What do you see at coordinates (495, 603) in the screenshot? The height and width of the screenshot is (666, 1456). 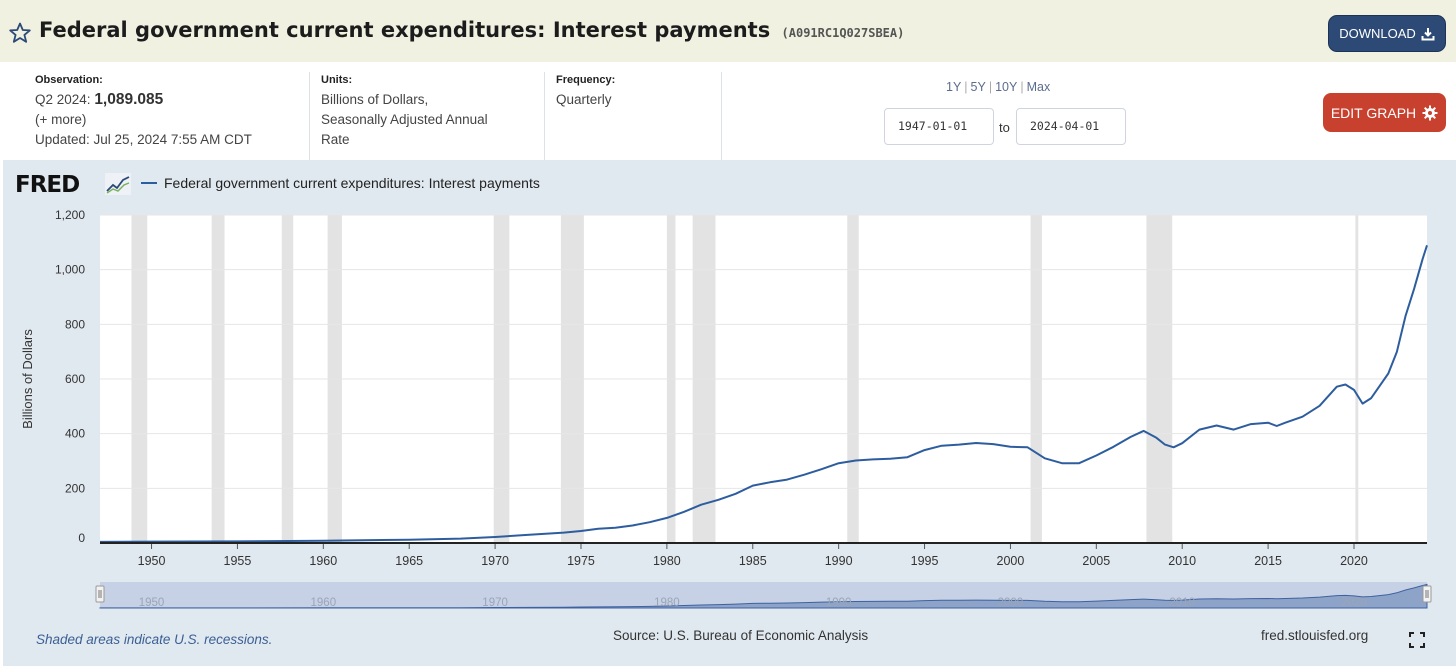 I see `navigator-tick-label: 1970` at bounding box center [495, 603].